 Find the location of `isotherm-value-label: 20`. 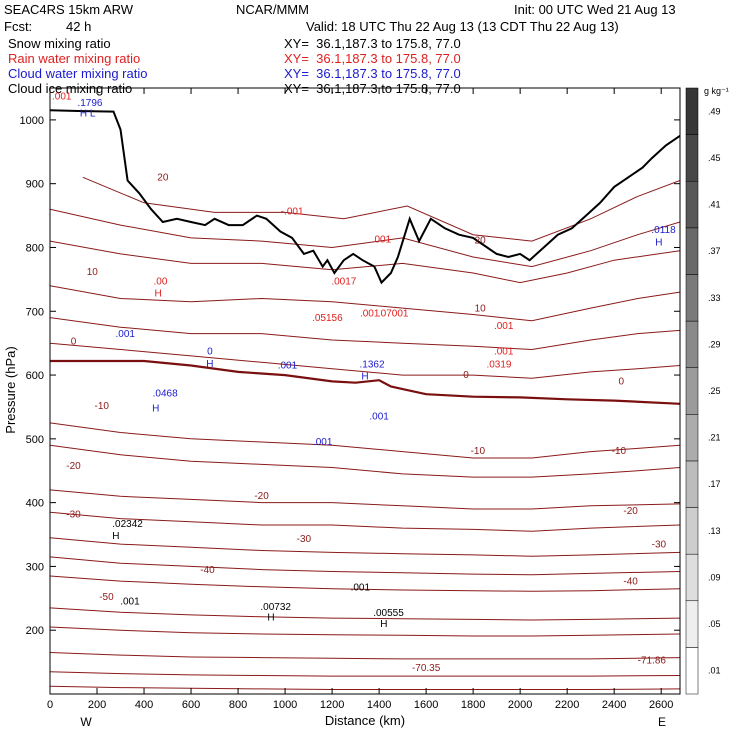

isotherm-value-label: 20 is located at coordinates (163, 177).